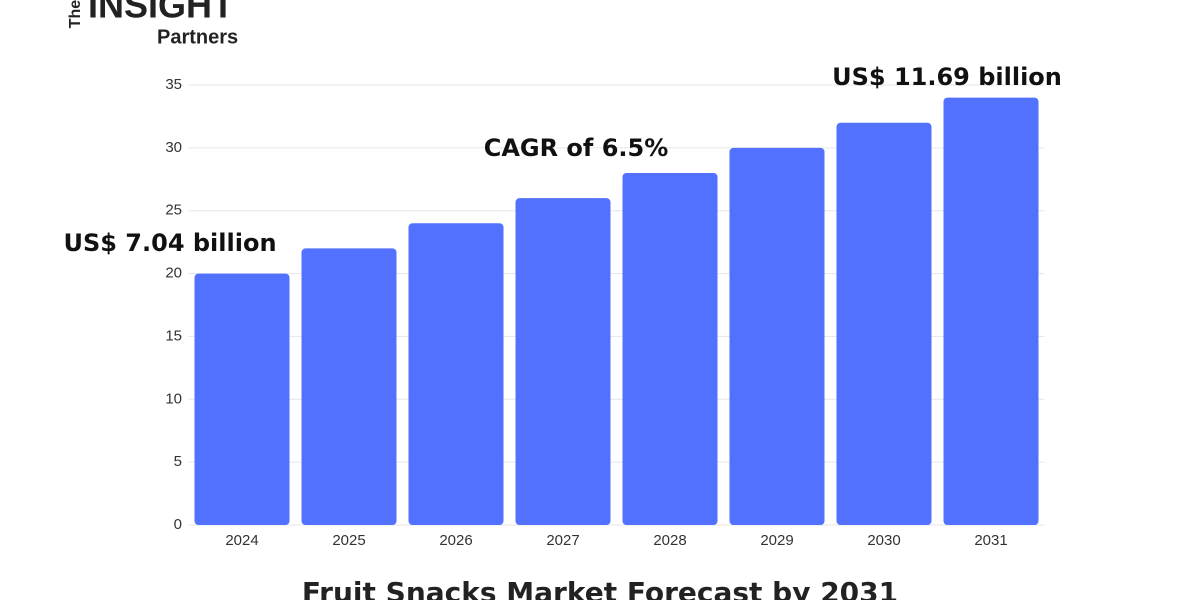 The height and width of the screenshot is (600, 1200). Describe the element at coordinates (669, 540) in the screenshot. I see `x-tick-label: 2028` at that location.